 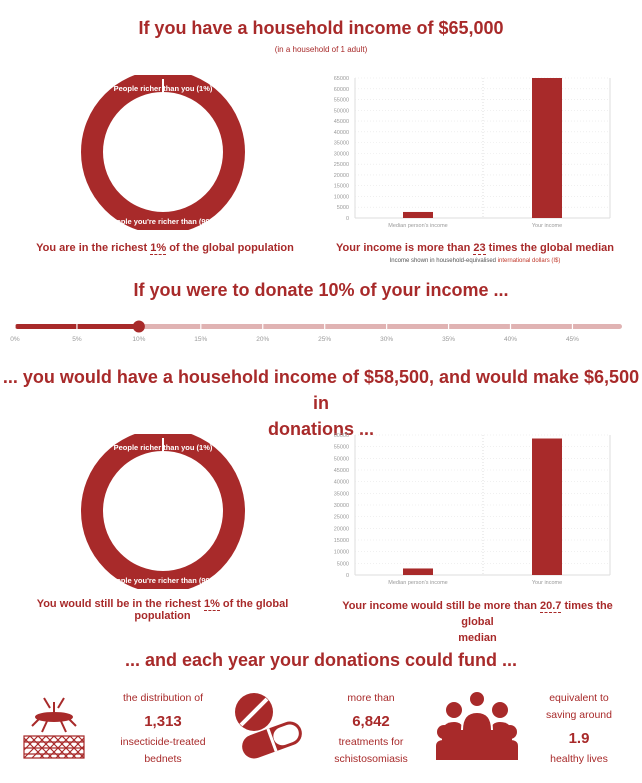 What do you see at coordinates (341, 79) in the screenshot?
I see `y-tick-label: 65000` at bounding box center [341, 79].